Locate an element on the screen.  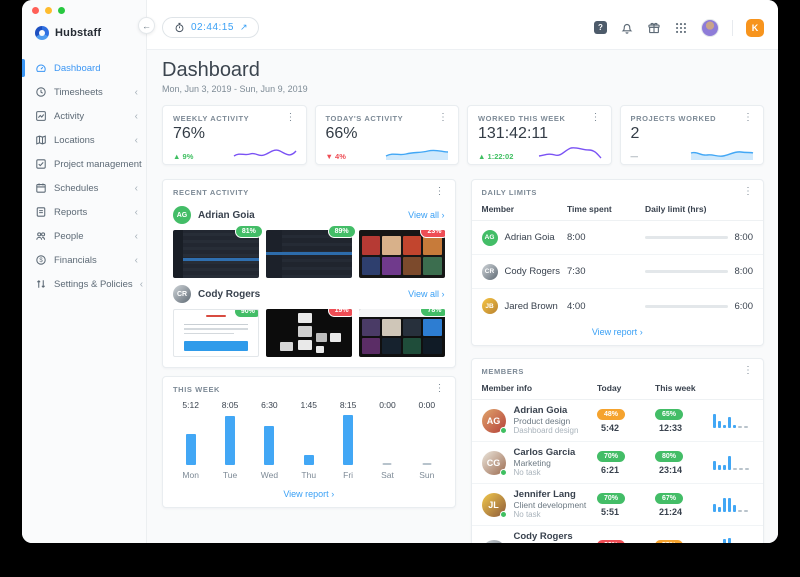
report-icon is located at coordinates (41, 212).